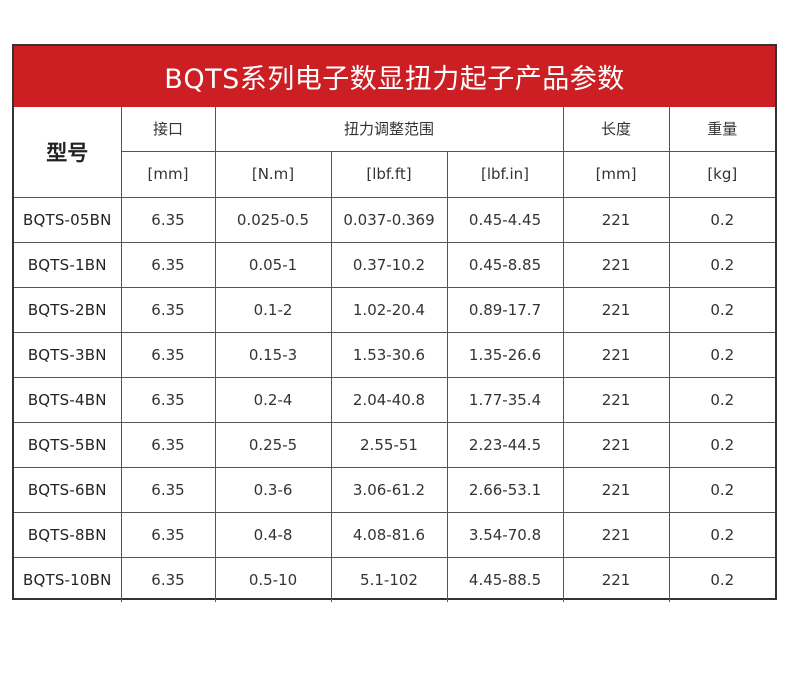 The height and width of the screenshot is (674, 790). What do you see at coordinates (273, 579) in the screenshot?
I see `nm-cell: 0.5-10` at bounding box center [273, 579].